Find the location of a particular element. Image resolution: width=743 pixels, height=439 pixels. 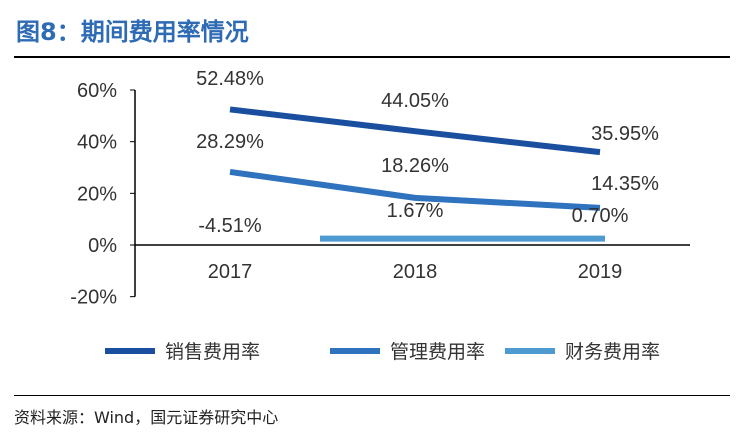

x-tick-label: 2017 is located at coordinates (230, 272).